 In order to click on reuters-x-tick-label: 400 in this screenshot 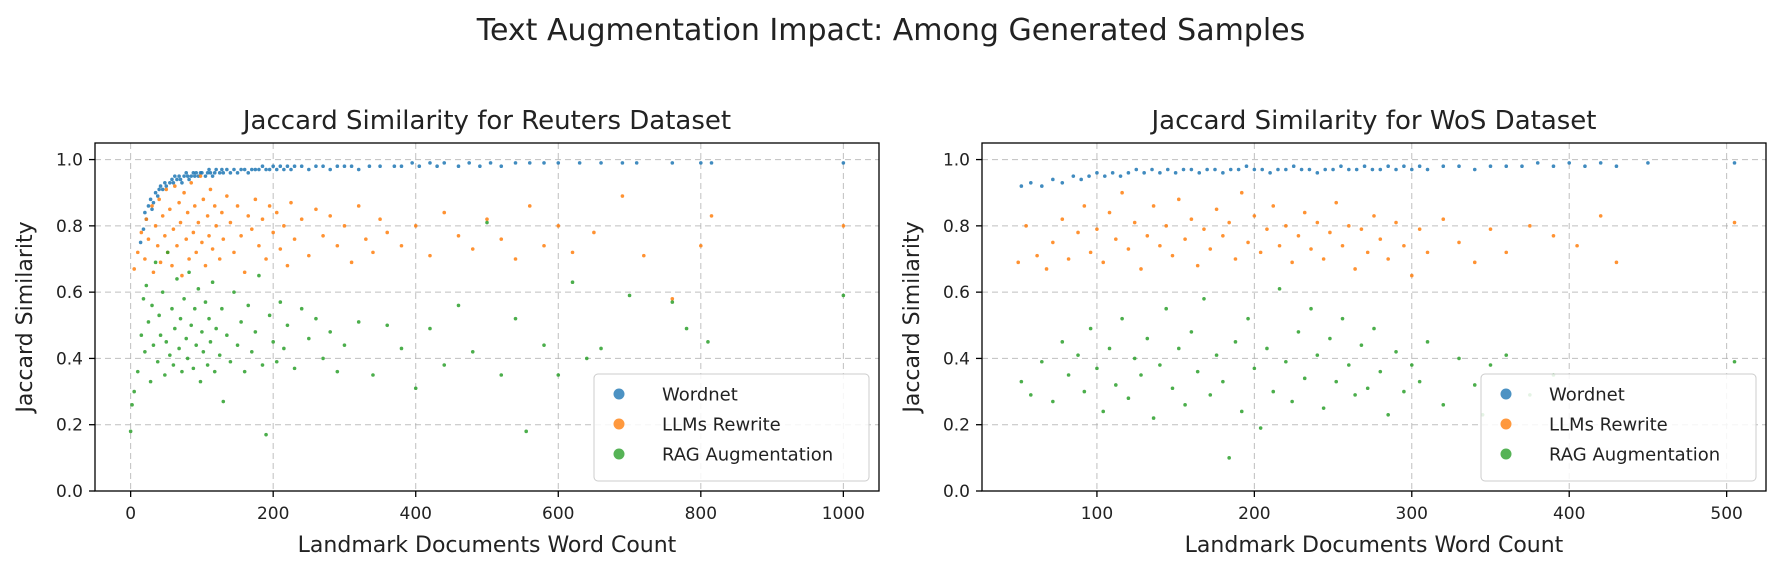, I will do `click(416, 514)`.